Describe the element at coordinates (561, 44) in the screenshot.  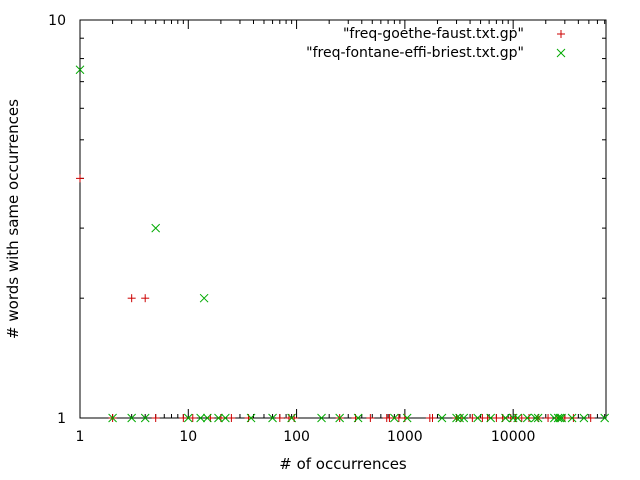
I see `legend-markers` at that location.